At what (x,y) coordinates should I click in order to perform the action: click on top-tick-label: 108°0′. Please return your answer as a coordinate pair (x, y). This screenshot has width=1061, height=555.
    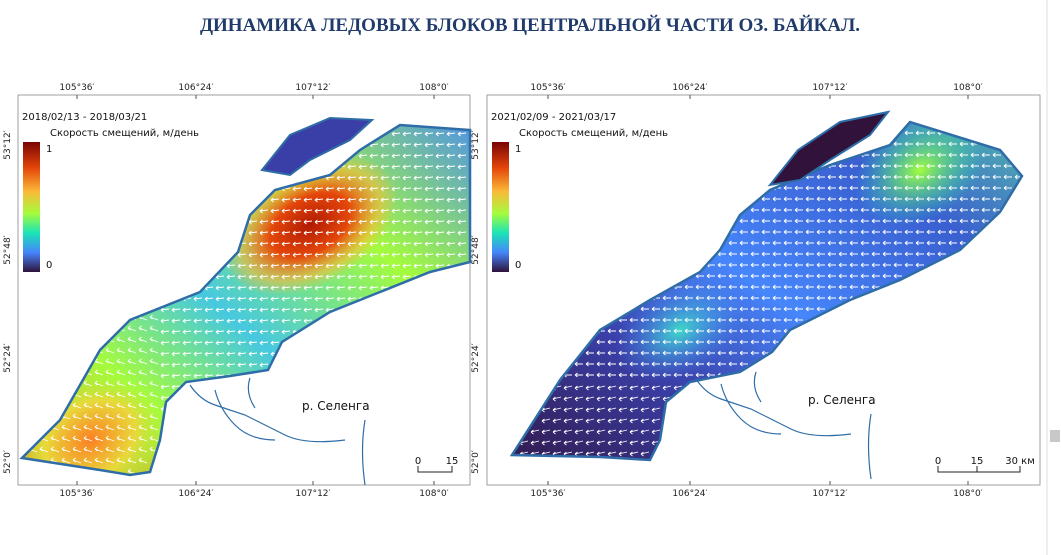
    Looking at the image, I should click on (433, 88).